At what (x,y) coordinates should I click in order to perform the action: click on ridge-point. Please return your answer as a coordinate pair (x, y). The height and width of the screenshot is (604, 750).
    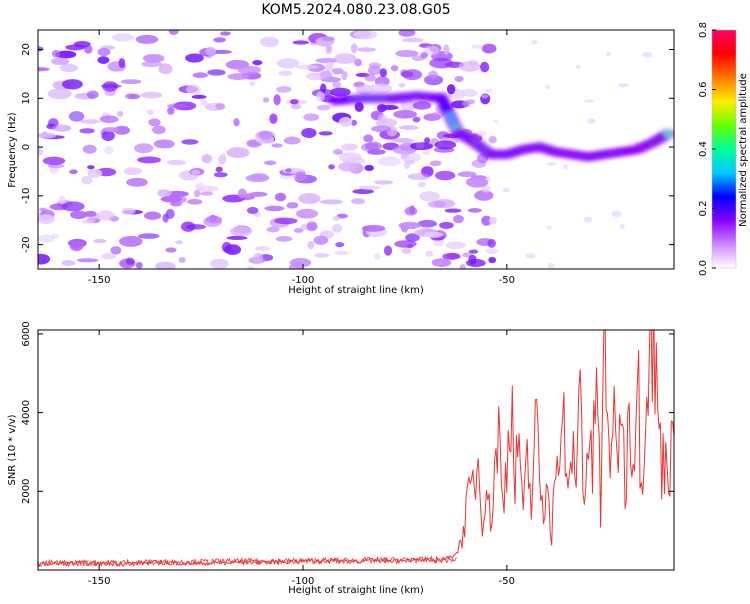
    Looking at the image, I should click on (667, 133).